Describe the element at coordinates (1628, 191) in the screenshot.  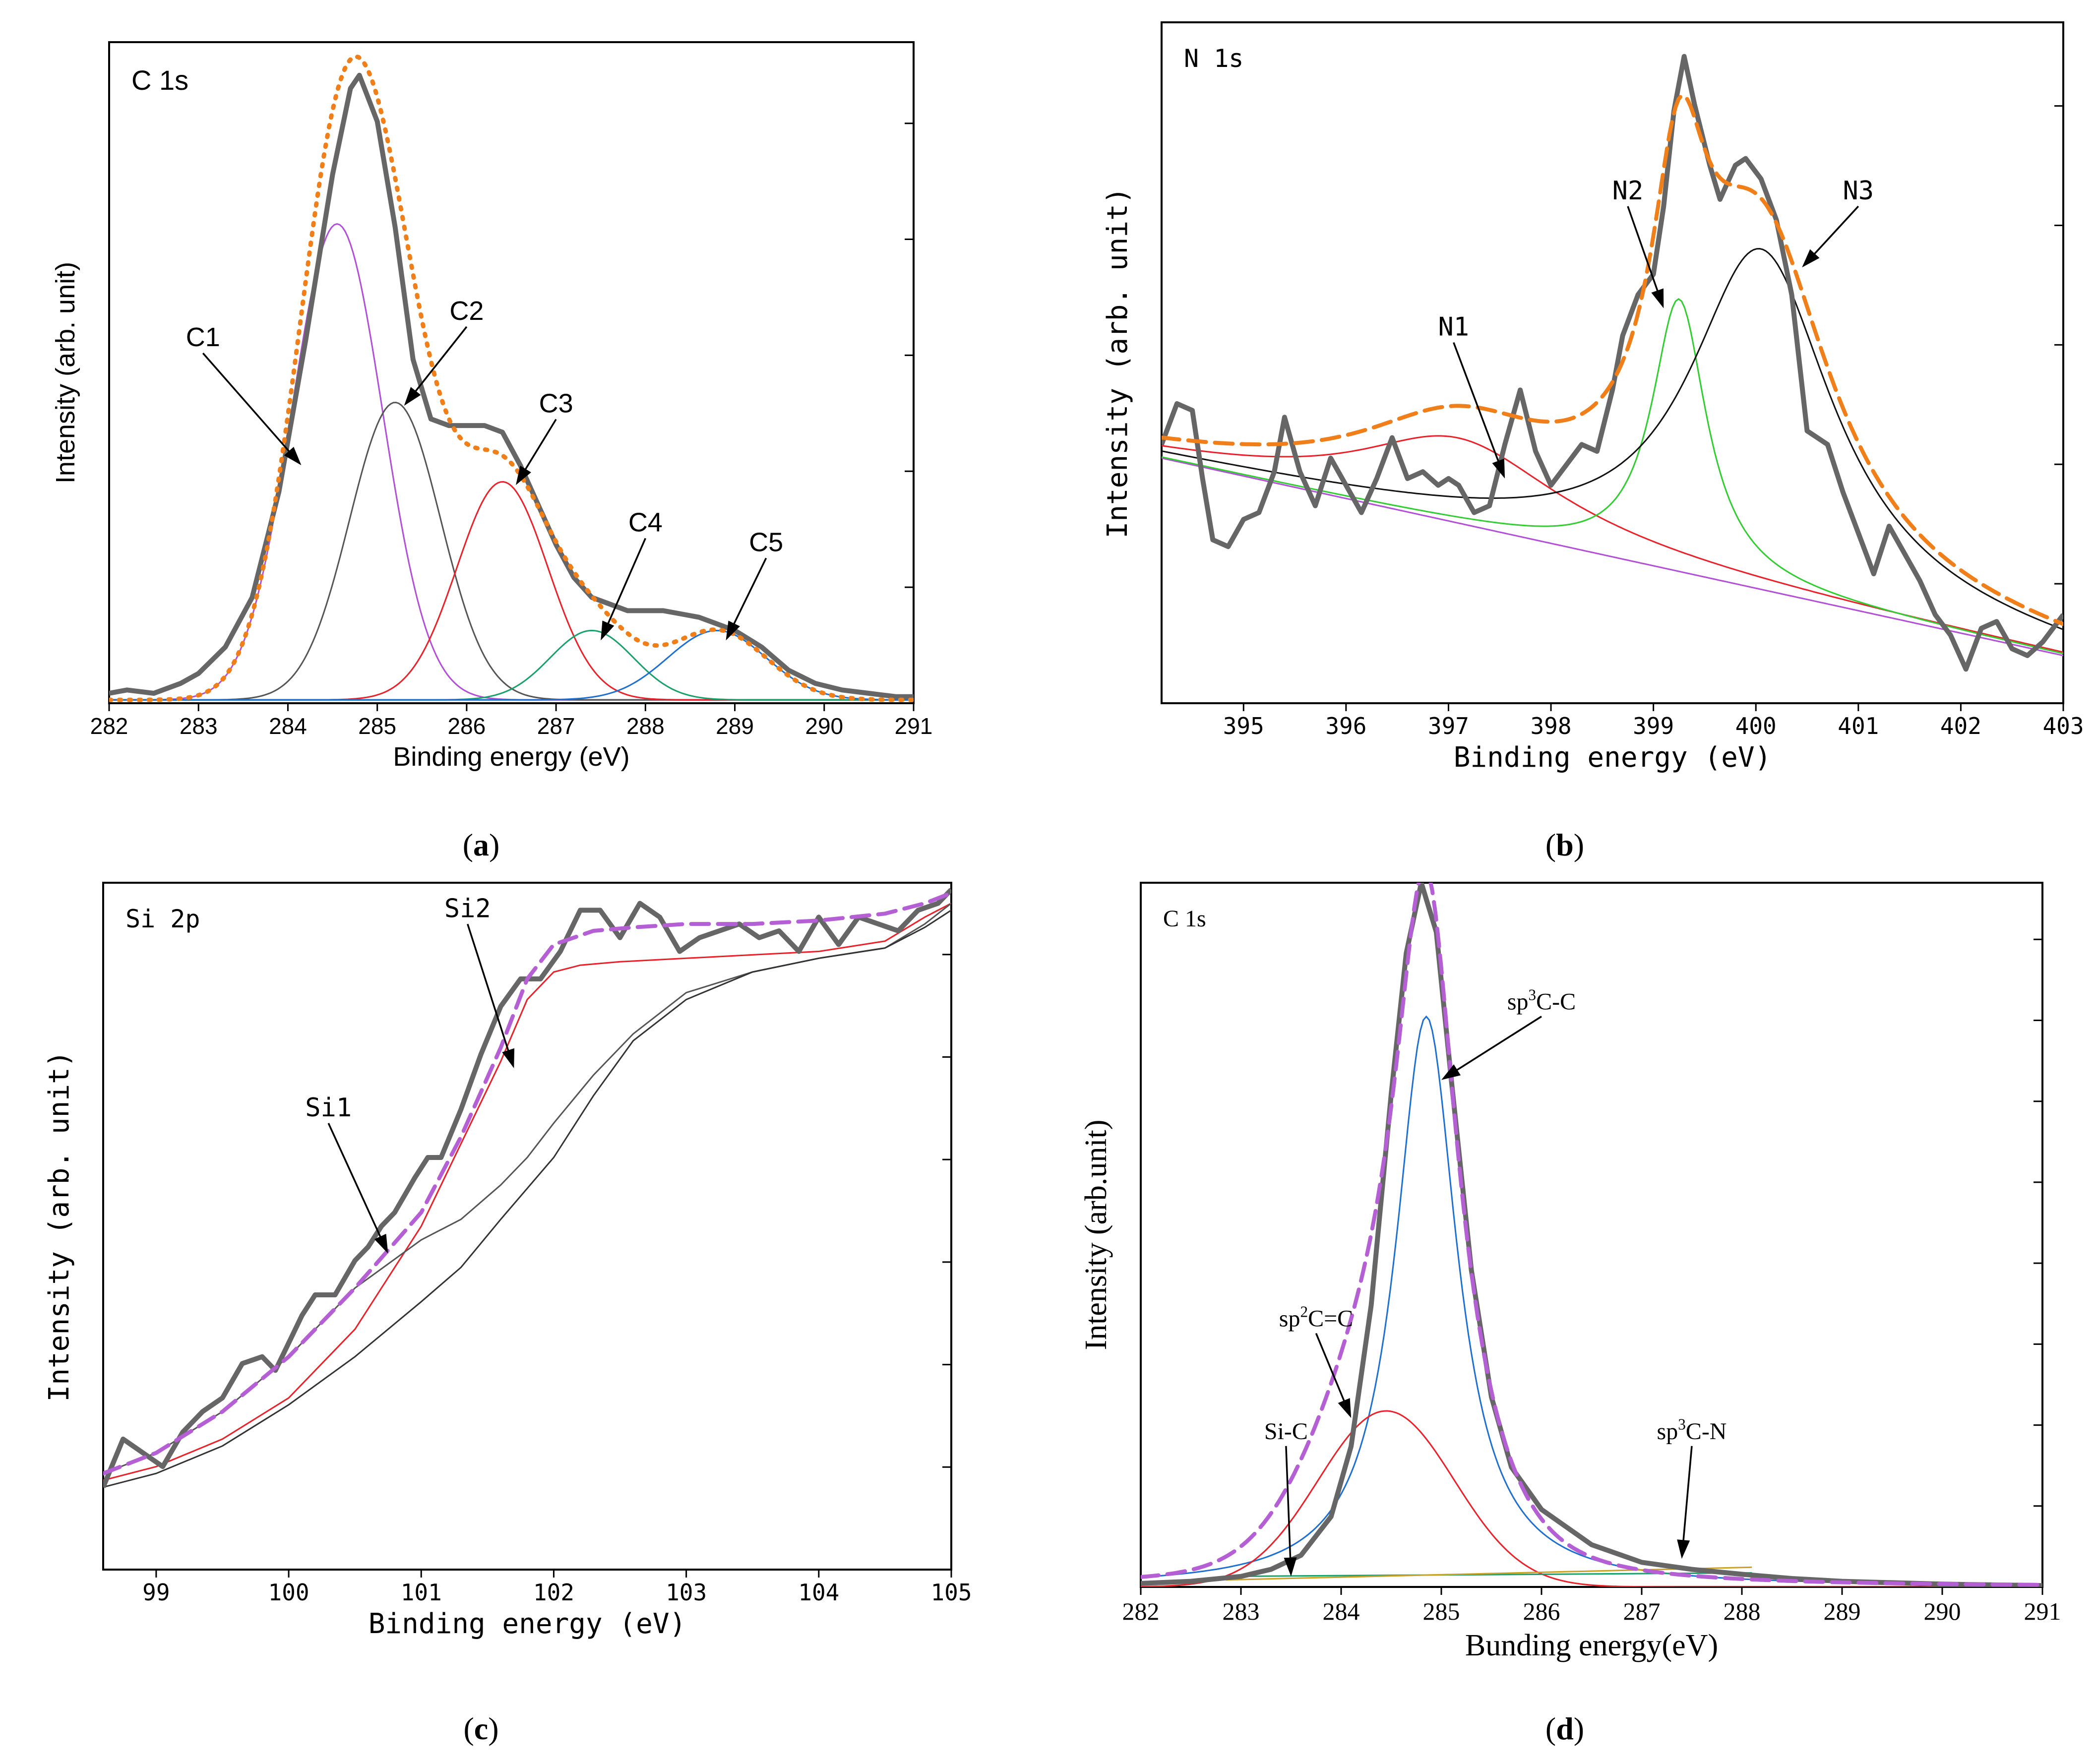
I see `annotation-label: N2` at that location.